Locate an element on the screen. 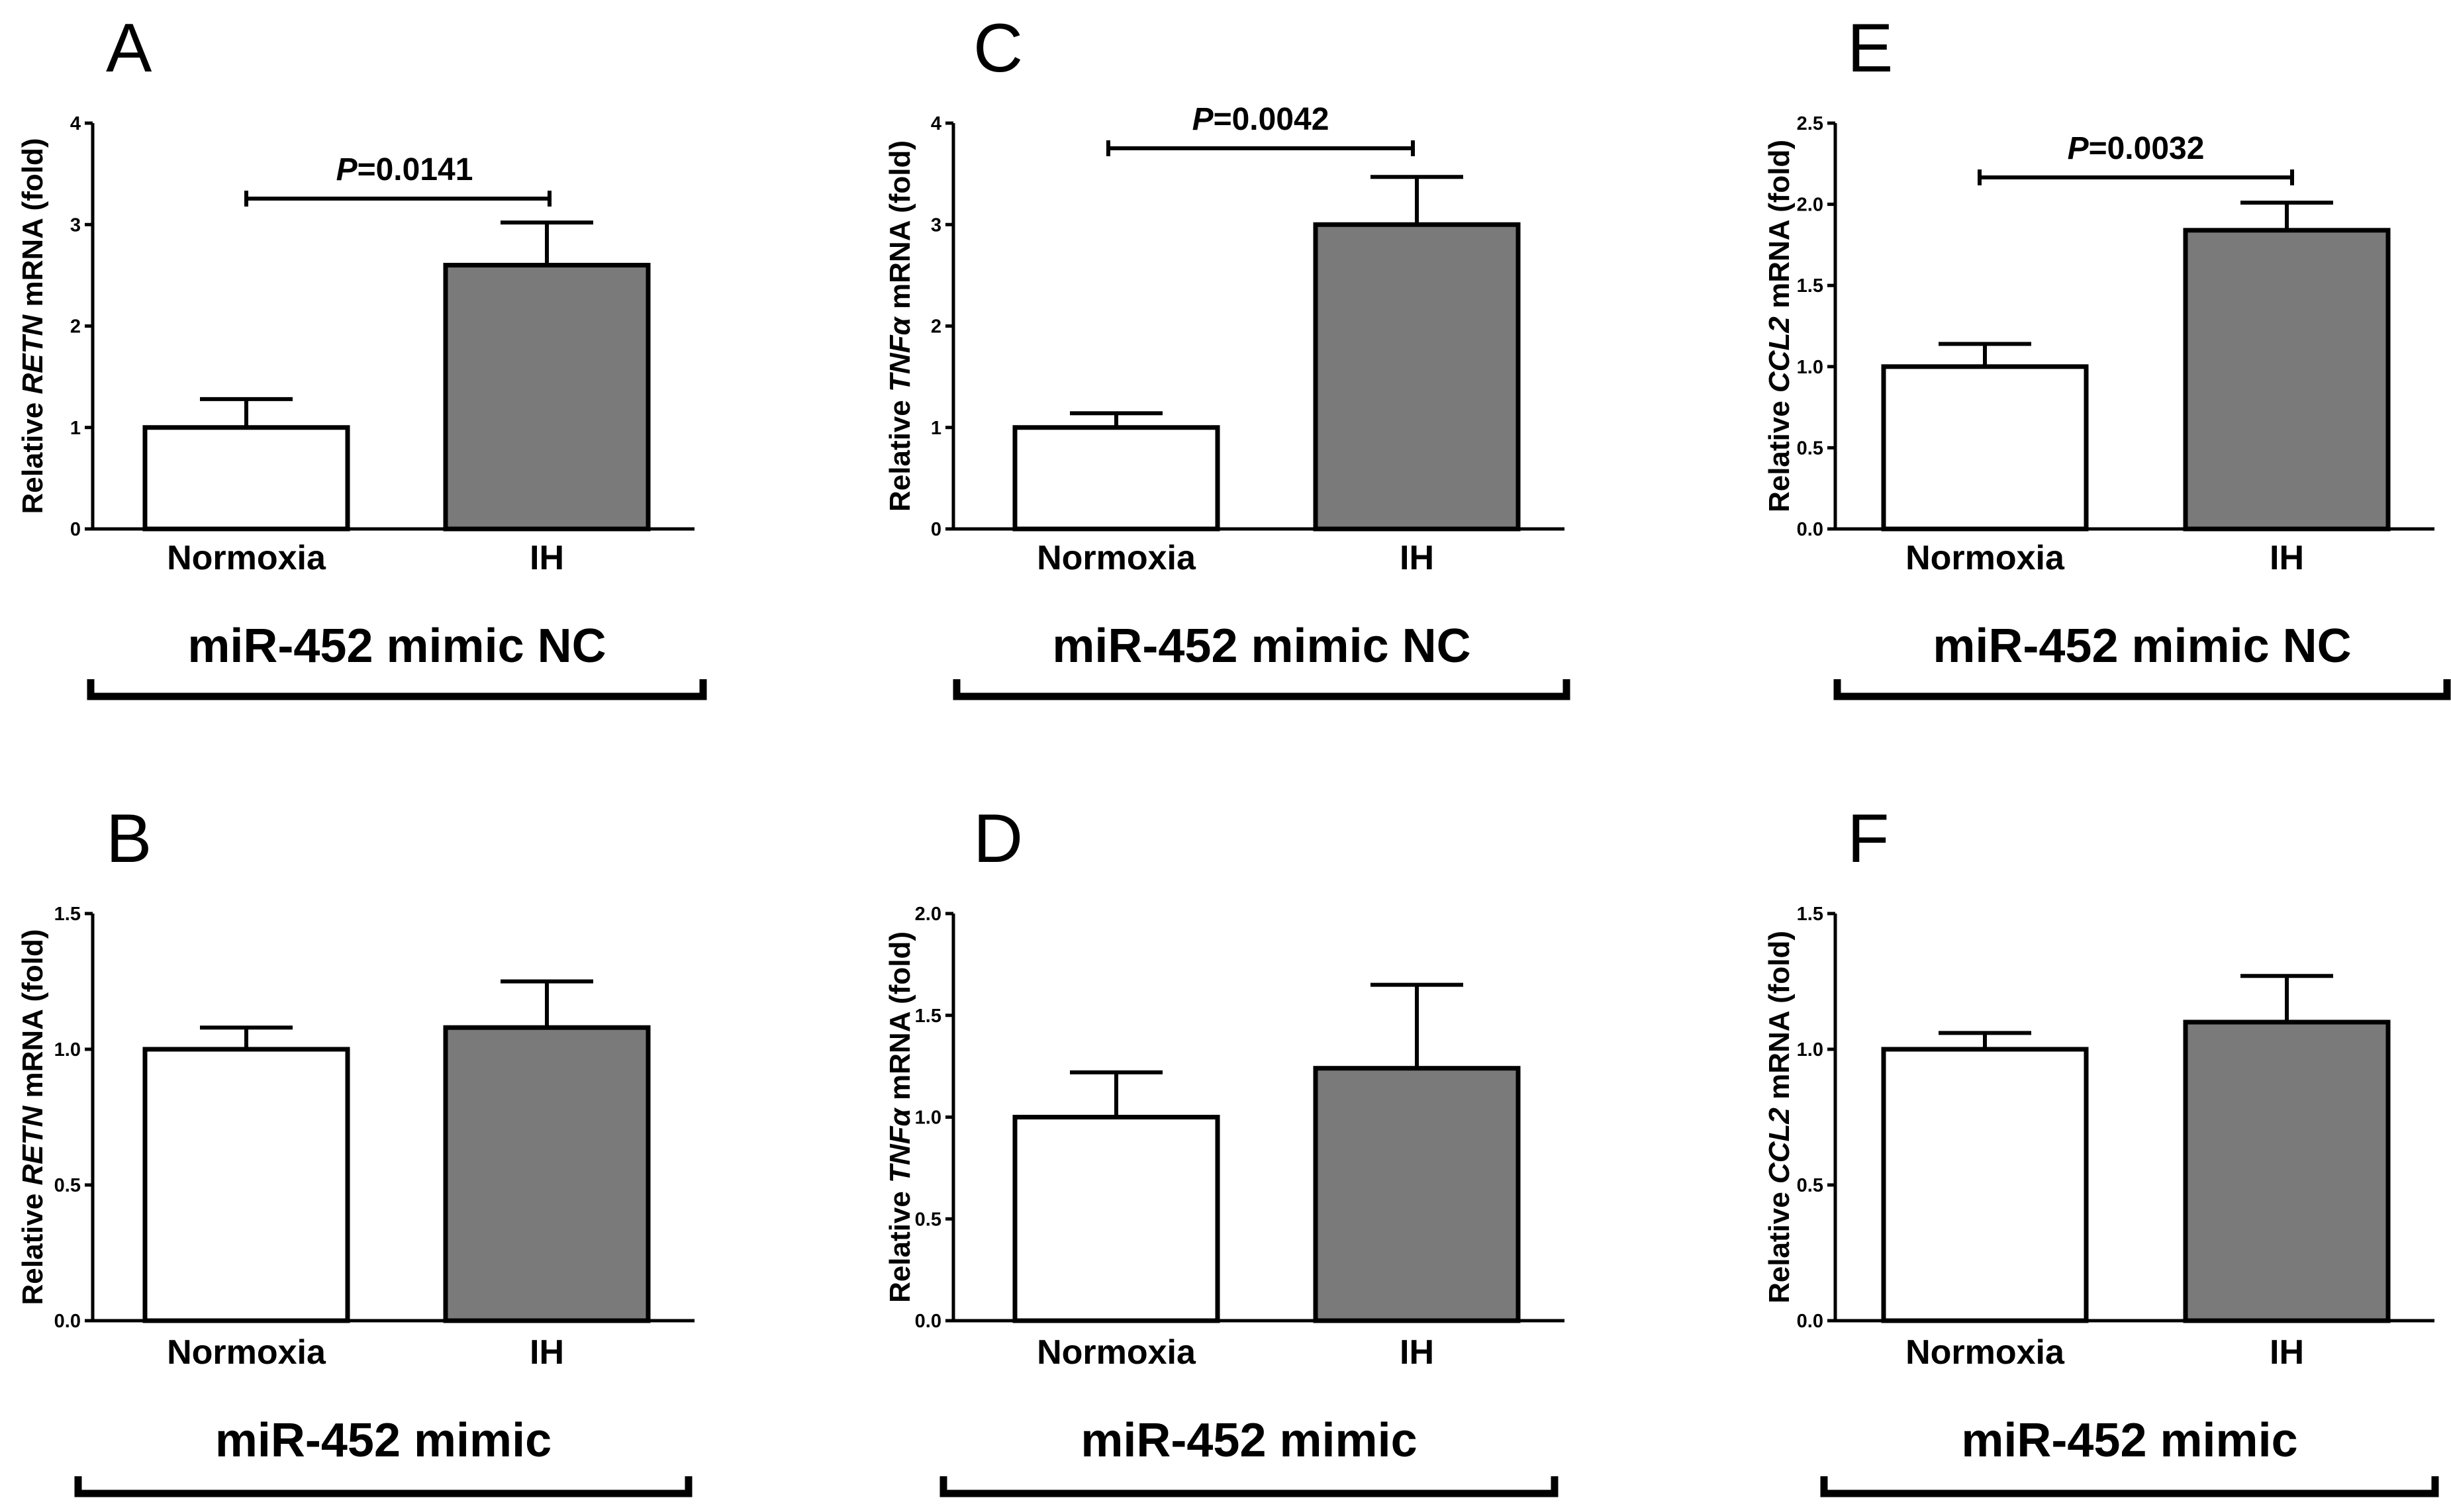 The image size is (2451, 1512). p-value-label: P=0.0032 is located at coordinates (2136, 148).